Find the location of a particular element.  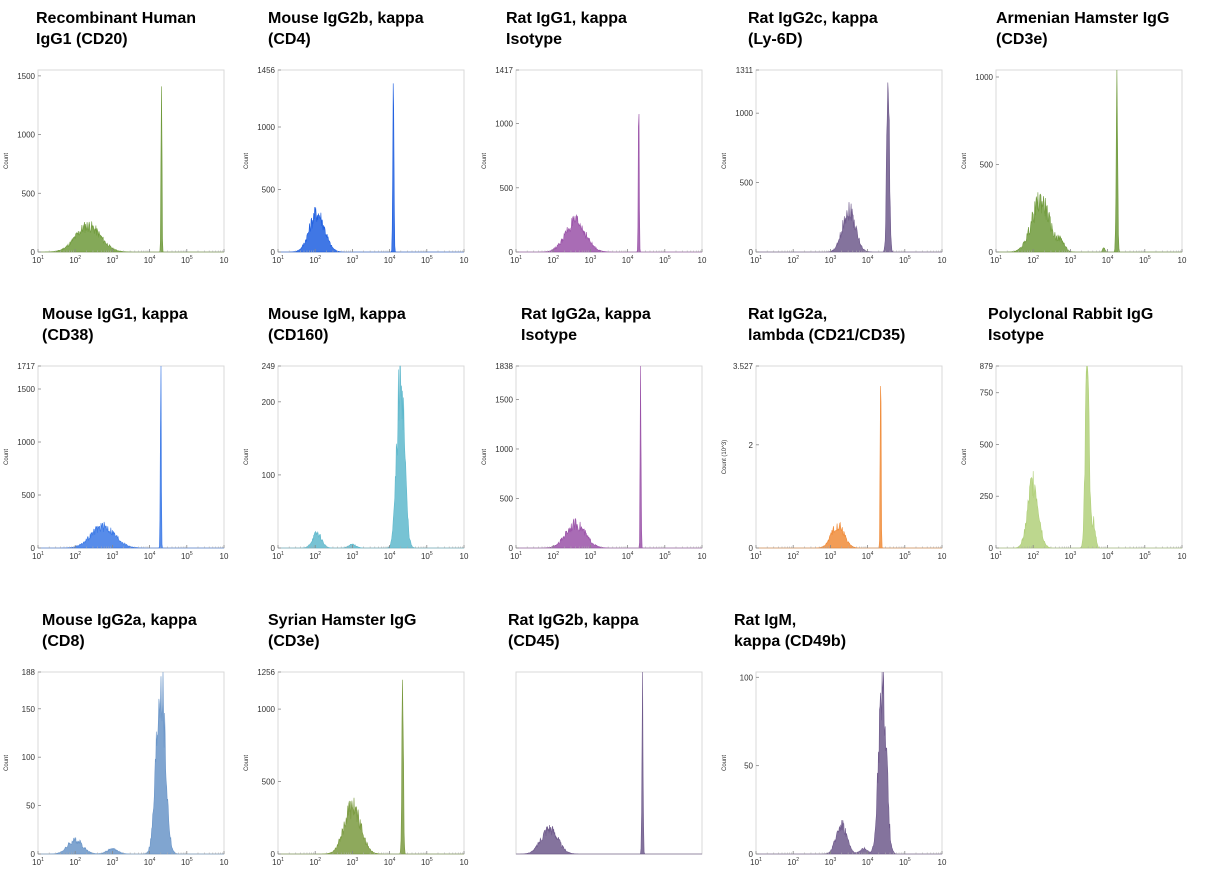

panel-title: Rat IgM, kappa (CD49b) is located at coordinates (790, 631).